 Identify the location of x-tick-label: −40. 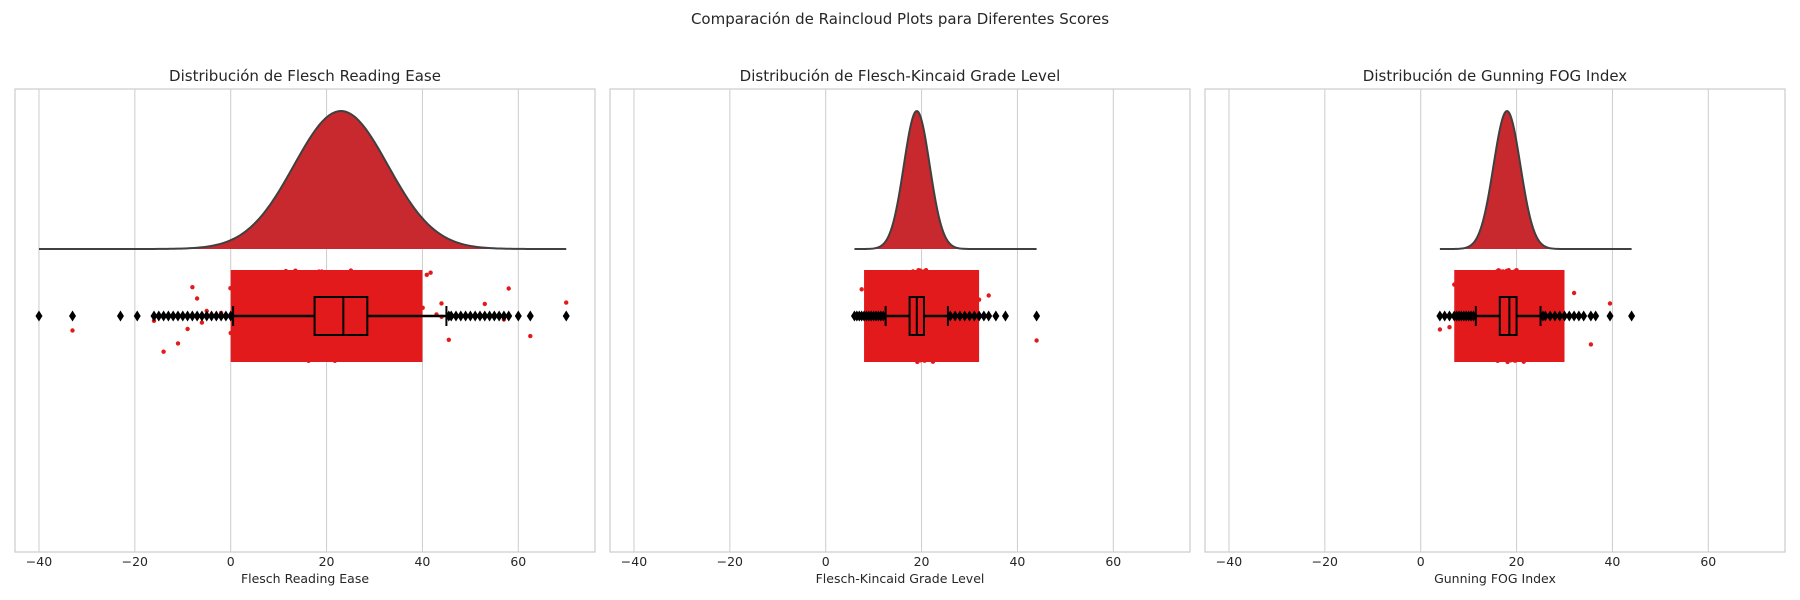
(39, 561).